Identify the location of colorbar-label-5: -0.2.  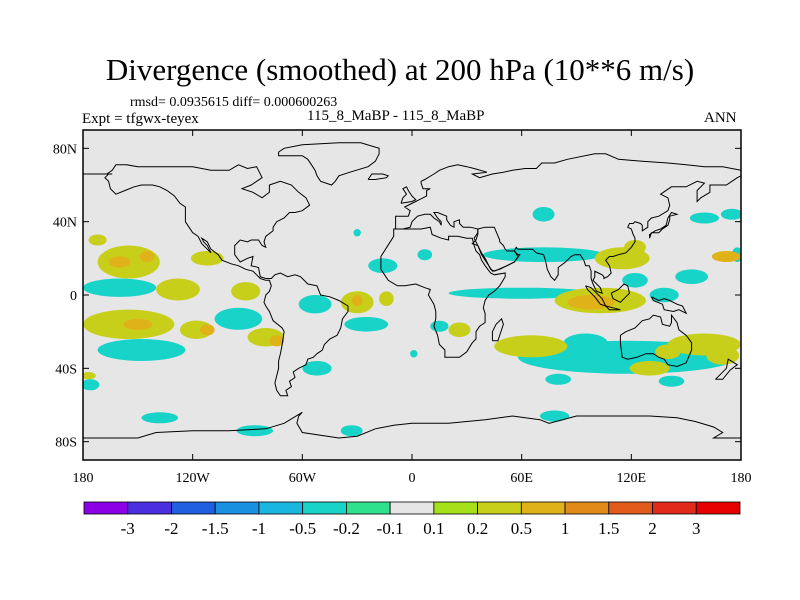
(346, 528).